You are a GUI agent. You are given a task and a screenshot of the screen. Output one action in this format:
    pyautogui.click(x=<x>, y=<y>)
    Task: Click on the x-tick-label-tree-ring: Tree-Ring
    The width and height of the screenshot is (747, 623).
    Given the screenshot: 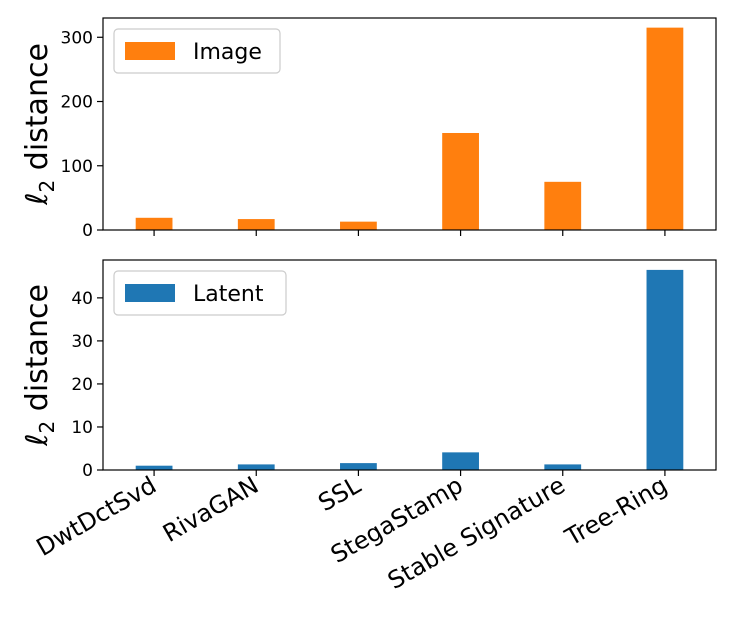 What is the action you would take?
    pyautogui.click(x=616, y=511)
    